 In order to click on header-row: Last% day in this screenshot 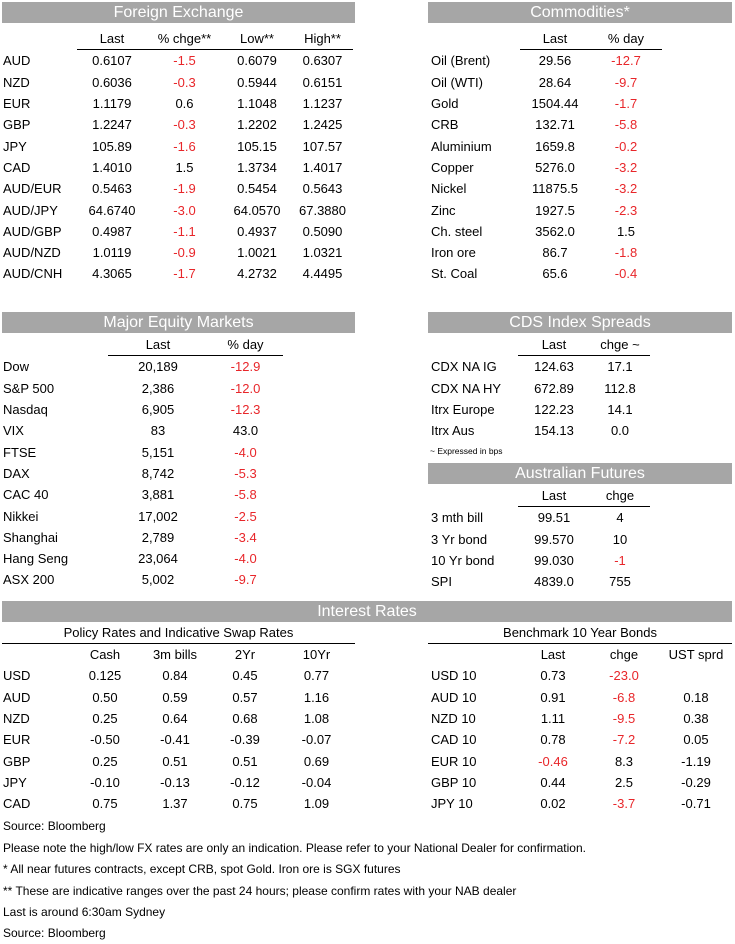, I will do `click(141, 345)`.